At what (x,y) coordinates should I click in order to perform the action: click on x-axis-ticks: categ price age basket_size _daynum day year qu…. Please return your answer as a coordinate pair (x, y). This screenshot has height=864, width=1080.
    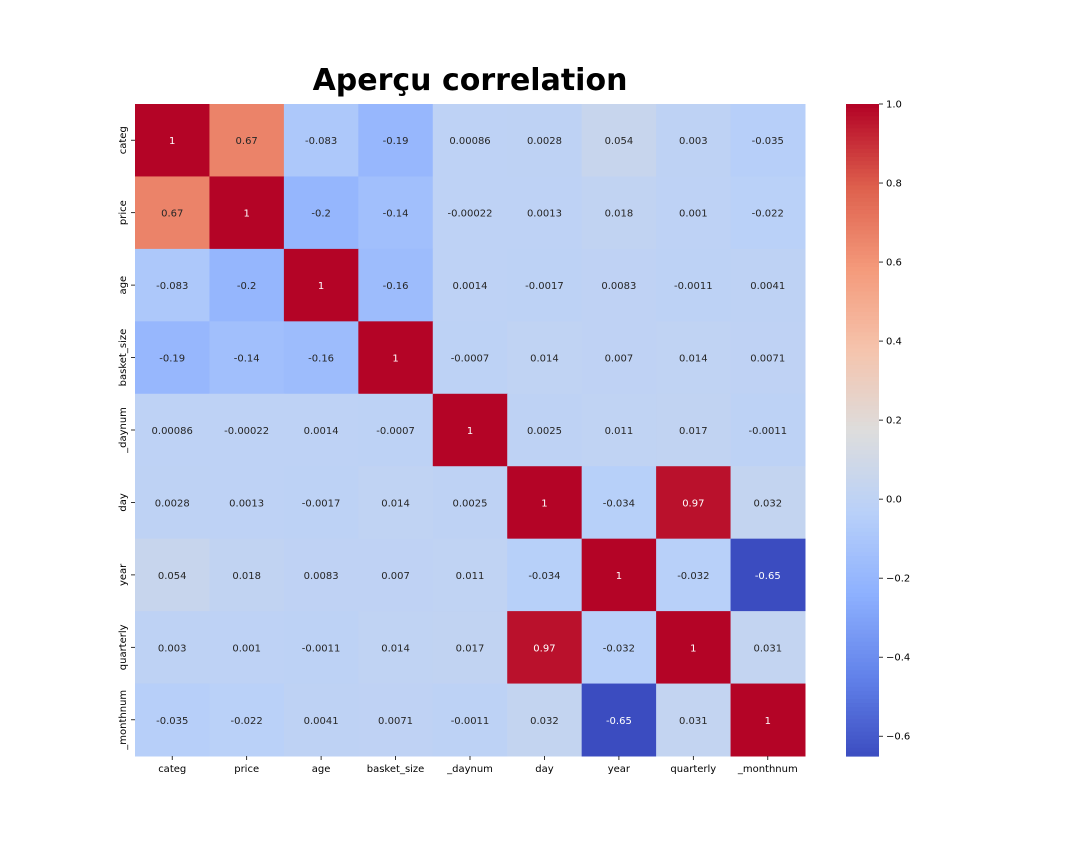
    Looking at the image, I should click on (478, 765).